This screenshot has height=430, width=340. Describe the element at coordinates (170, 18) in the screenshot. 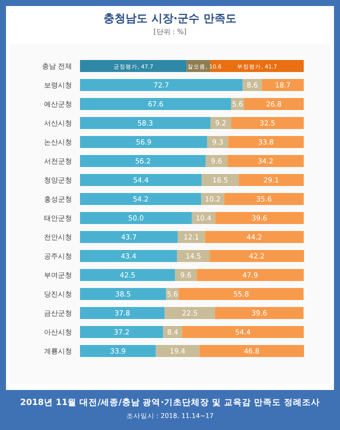

I see `chart-title: 충청남도 시장·군수 만족도` at that location.